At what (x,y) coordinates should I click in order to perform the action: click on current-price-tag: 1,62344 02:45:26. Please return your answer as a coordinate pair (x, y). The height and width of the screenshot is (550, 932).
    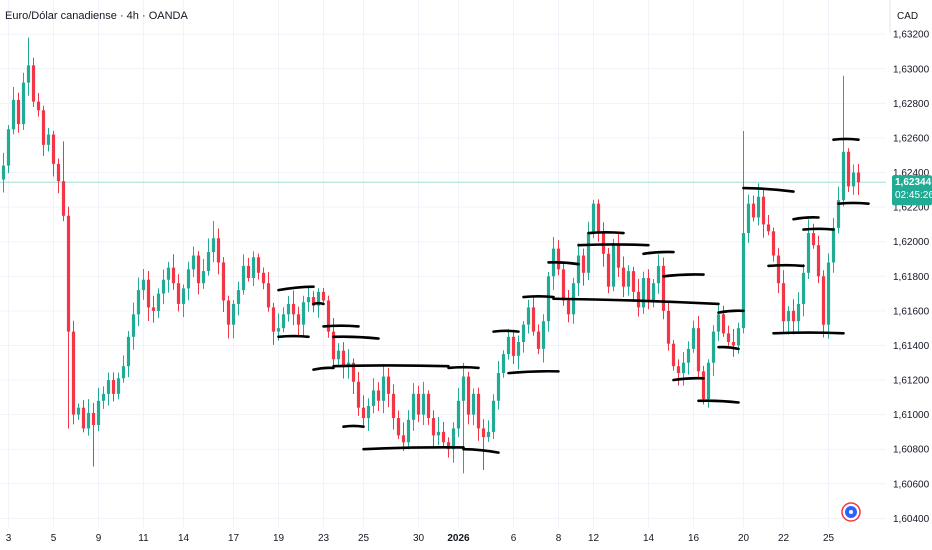
    Looking at the image, I should click on (912, 190).